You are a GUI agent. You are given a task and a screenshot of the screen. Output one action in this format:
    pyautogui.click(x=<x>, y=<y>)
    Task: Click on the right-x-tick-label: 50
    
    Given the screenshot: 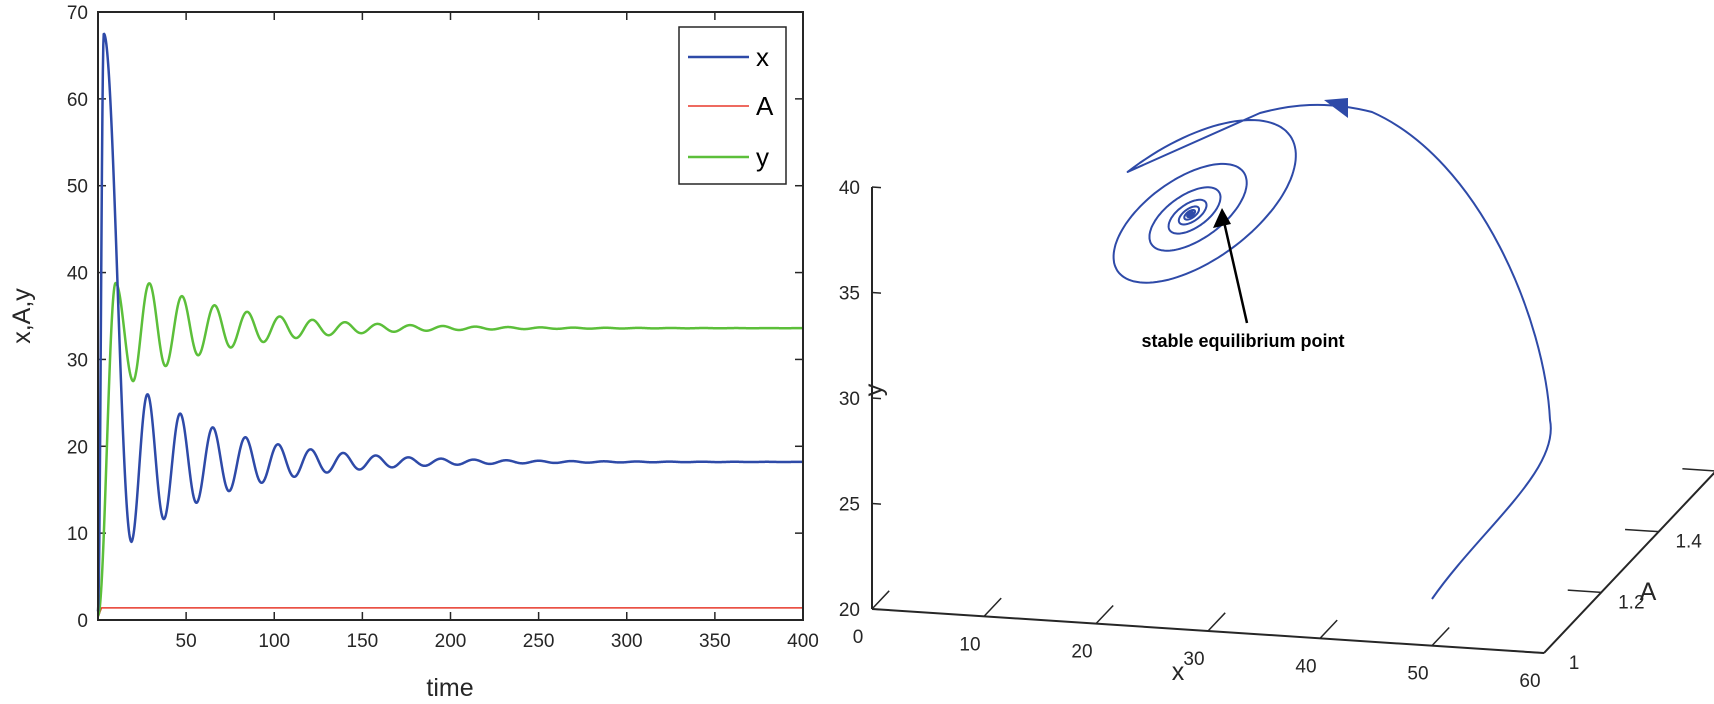 What is the action you would take?
    pyautogui.click(x=1417, y=674)
    